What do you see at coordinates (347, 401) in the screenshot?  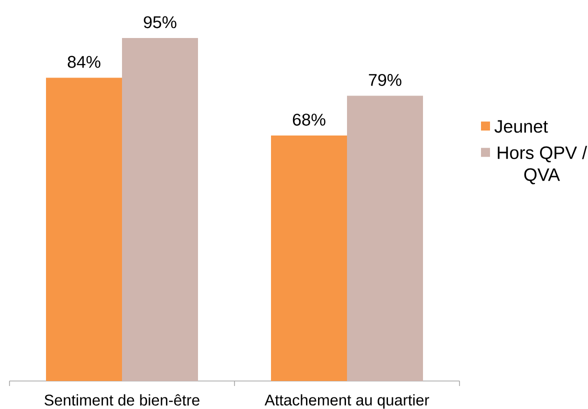 I see `x-tick-label: Attachement au quartier` at bounding box center [347, 401].